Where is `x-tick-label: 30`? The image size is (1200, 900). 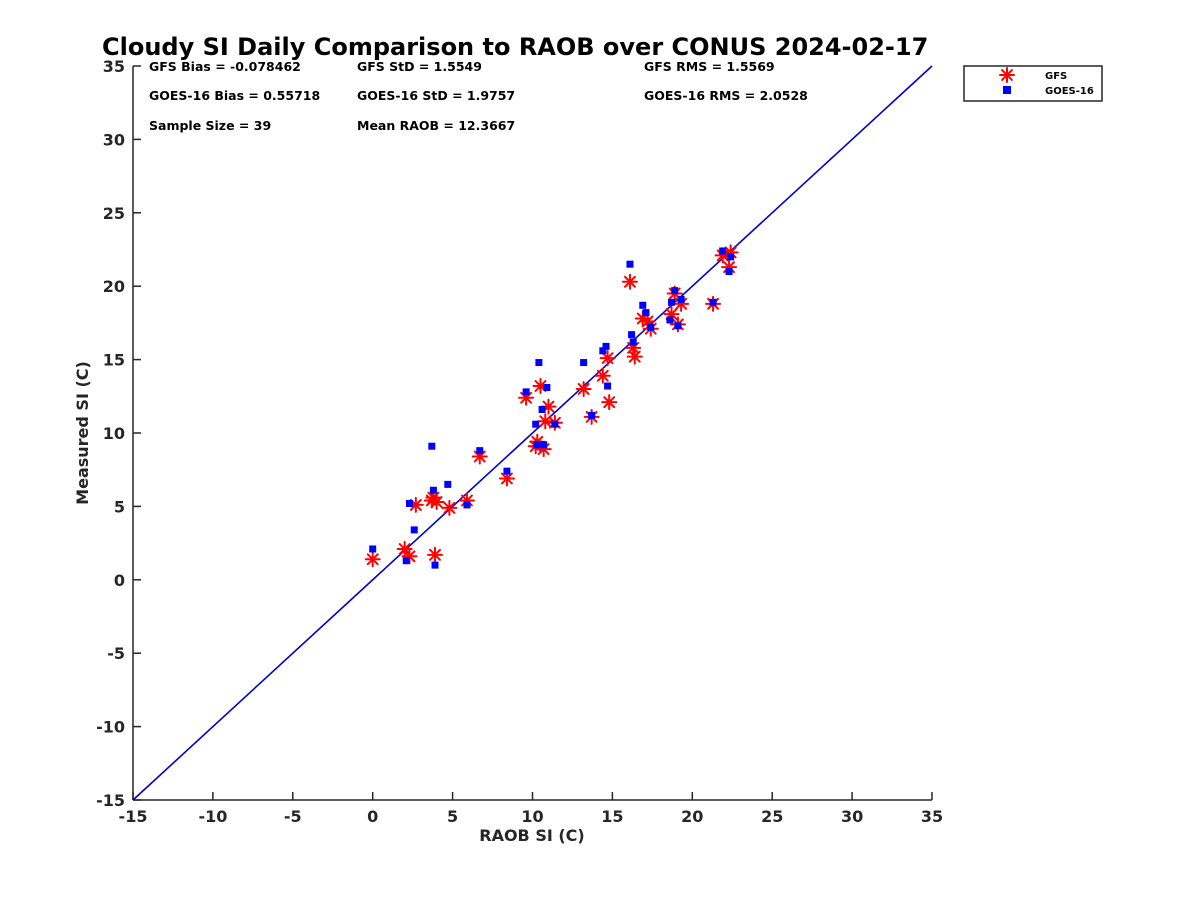
x-tick-label: 30 is located at coordinates (852, 816).